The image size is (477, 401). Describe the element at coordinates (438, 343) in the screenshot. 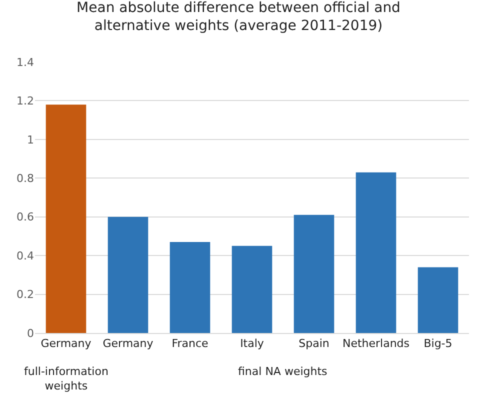

I see `x-tick-label: Big-5` at that location.